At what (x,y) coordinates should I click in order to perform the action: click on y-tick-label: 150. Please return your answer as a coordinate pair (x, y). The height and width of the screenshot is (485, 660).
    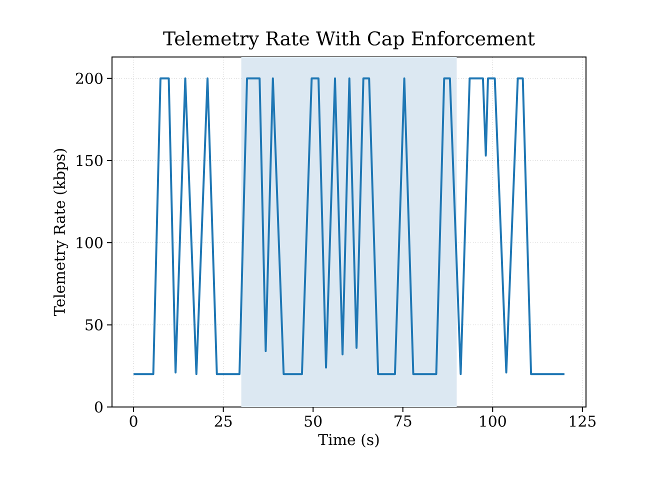
    Looking at the image, I should click on (89, 160).